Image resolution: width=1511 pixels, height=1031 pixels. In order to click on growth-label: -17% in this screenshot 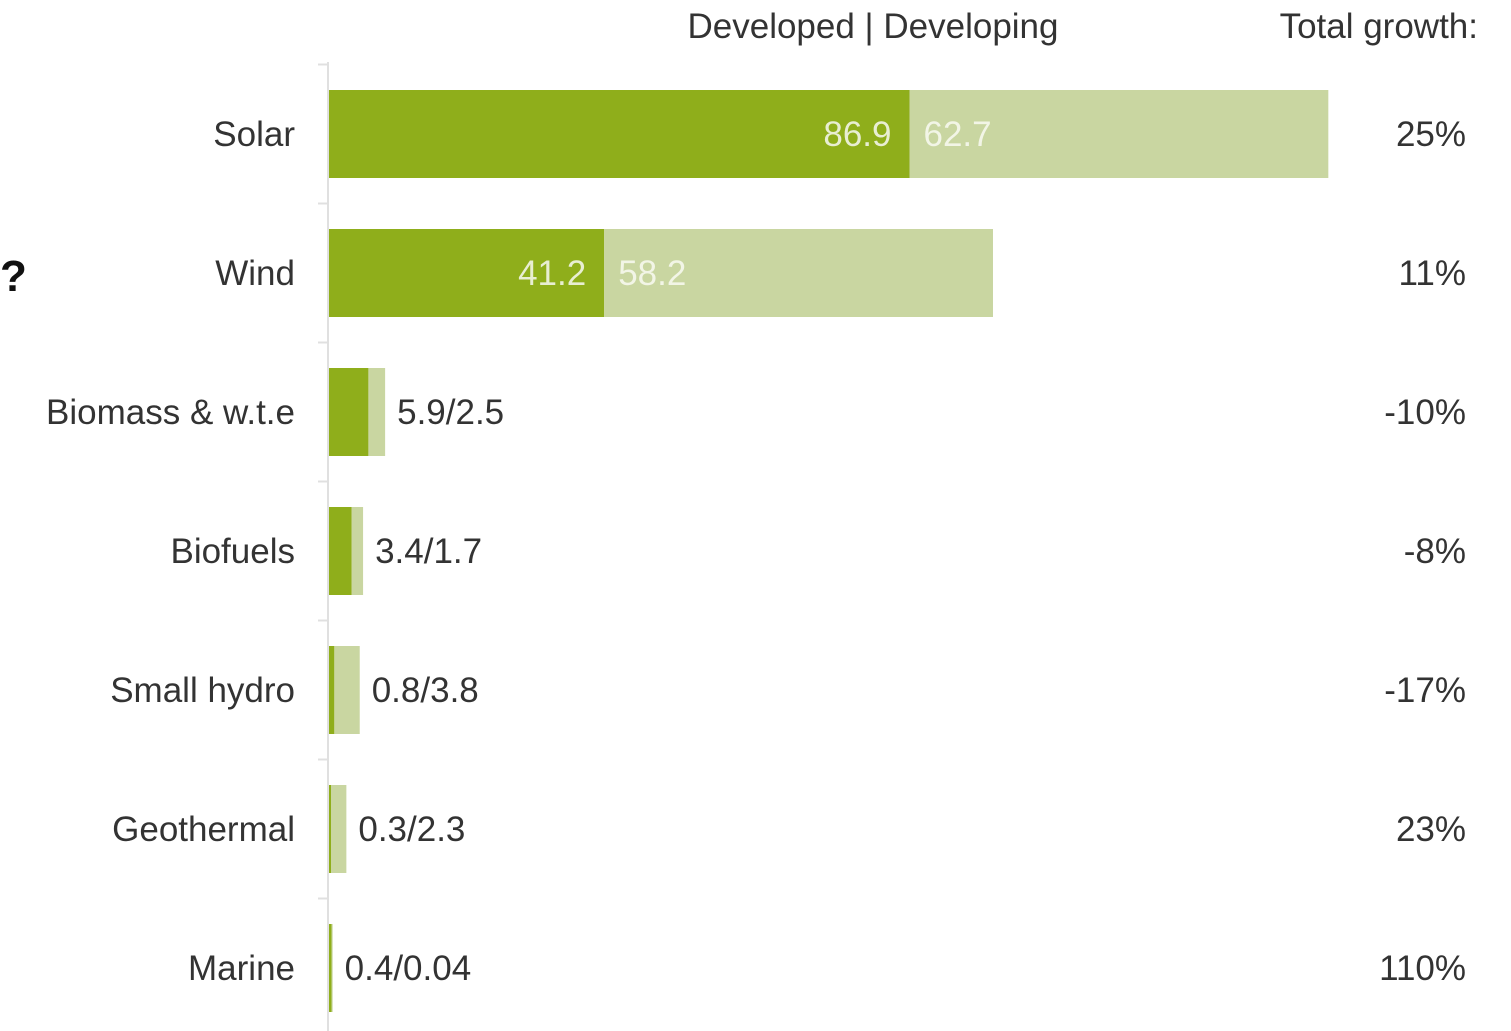, I will do `click(1425, 690)`.